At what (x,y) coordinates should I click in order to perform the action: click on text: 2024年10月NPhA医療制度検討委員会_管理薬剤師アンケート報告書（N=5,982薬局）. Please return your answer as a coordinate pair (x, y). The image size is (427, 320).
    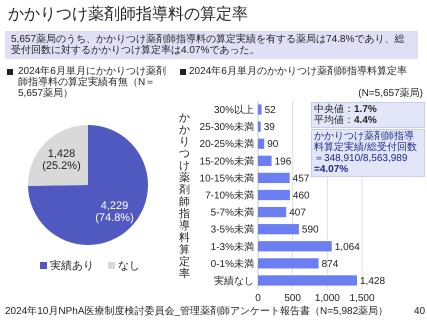
    Looking at the image, I should click on (196, 311).